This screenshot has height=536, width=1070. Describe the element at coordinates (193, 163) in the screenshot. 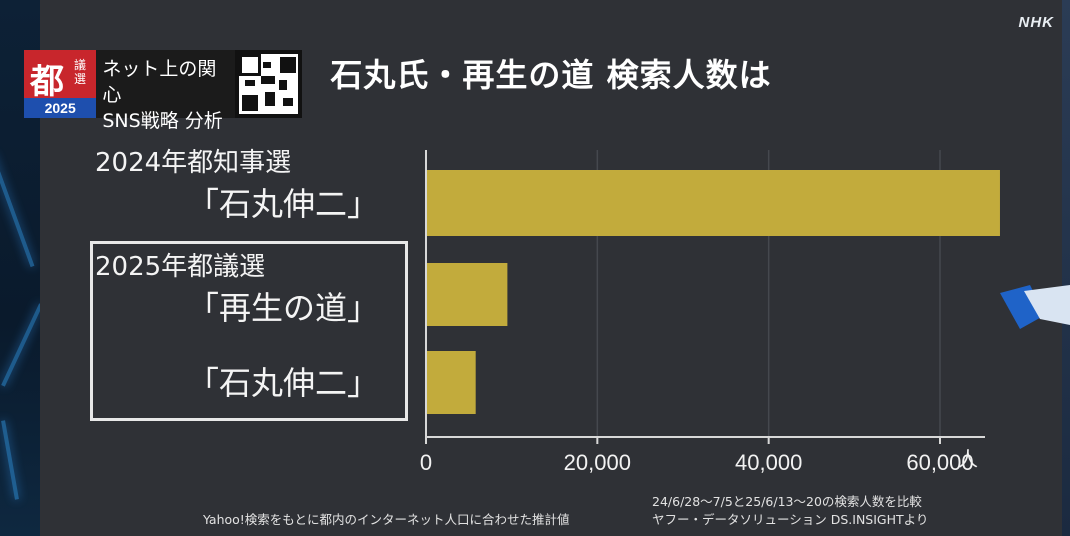

I see `category-group-1: 2024年都知事選` at that location.